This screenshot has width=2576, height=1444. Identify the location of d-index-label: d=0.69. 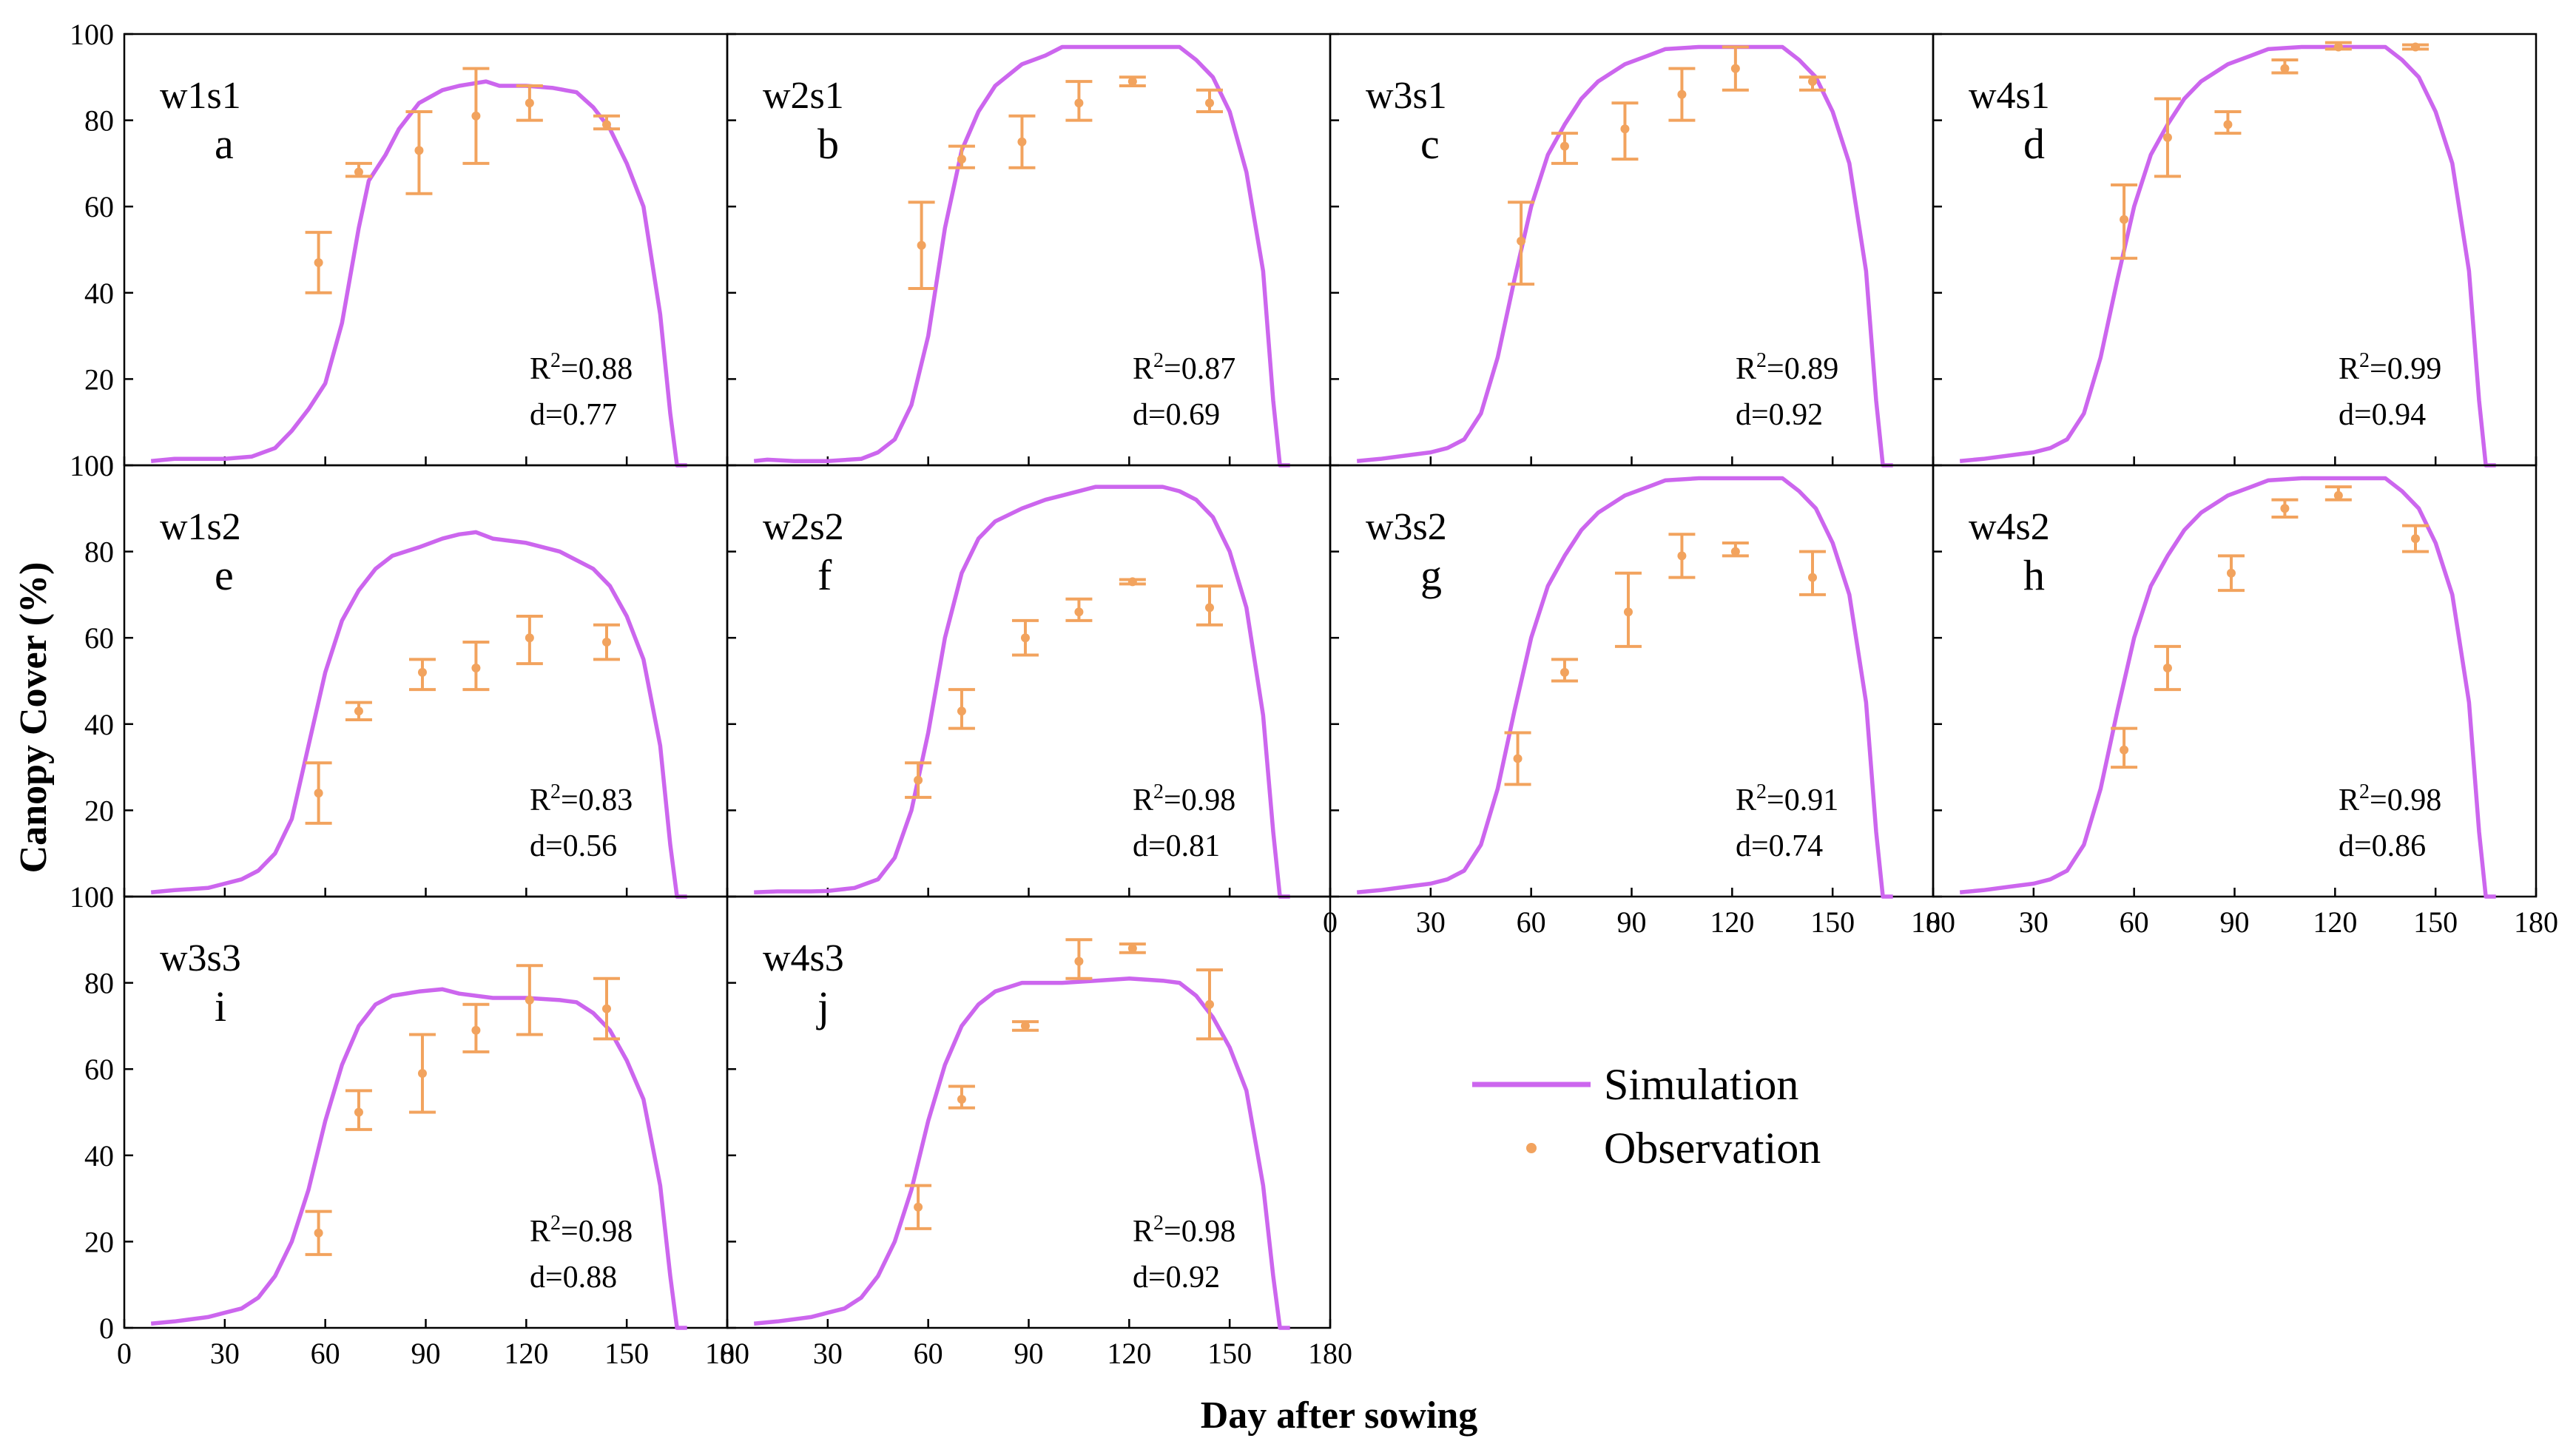
(1176, 415).